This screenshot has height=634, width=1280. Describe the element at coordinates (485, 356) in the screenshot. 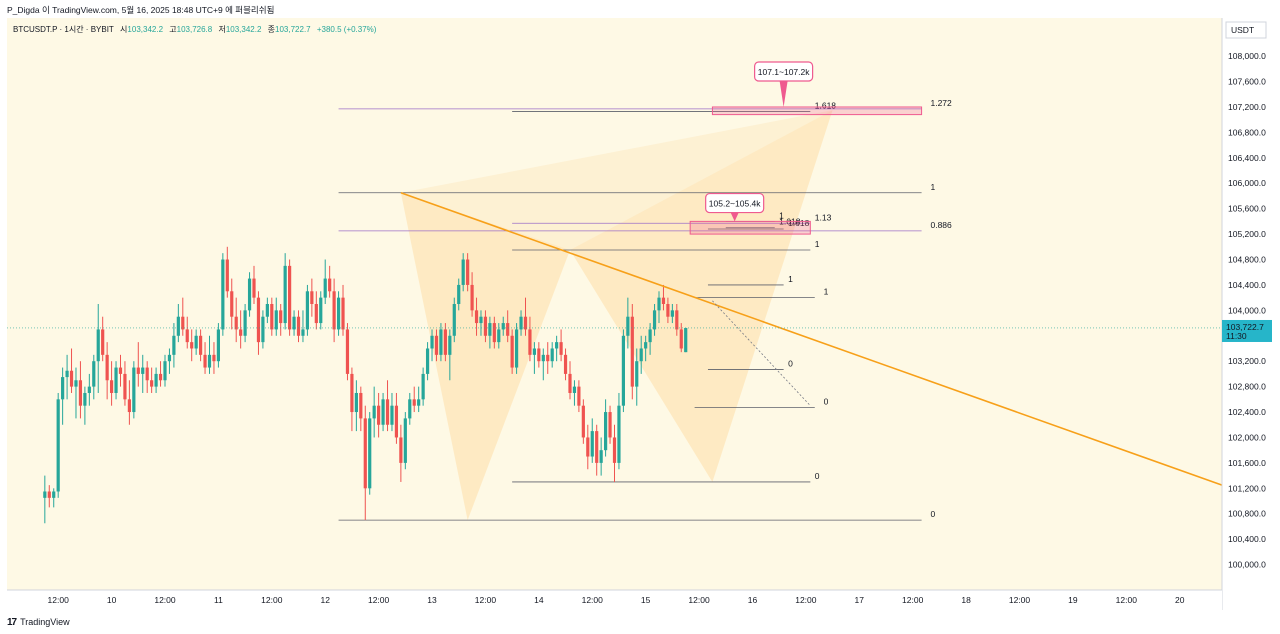

I see `pattern-triangle-xab` at that location.